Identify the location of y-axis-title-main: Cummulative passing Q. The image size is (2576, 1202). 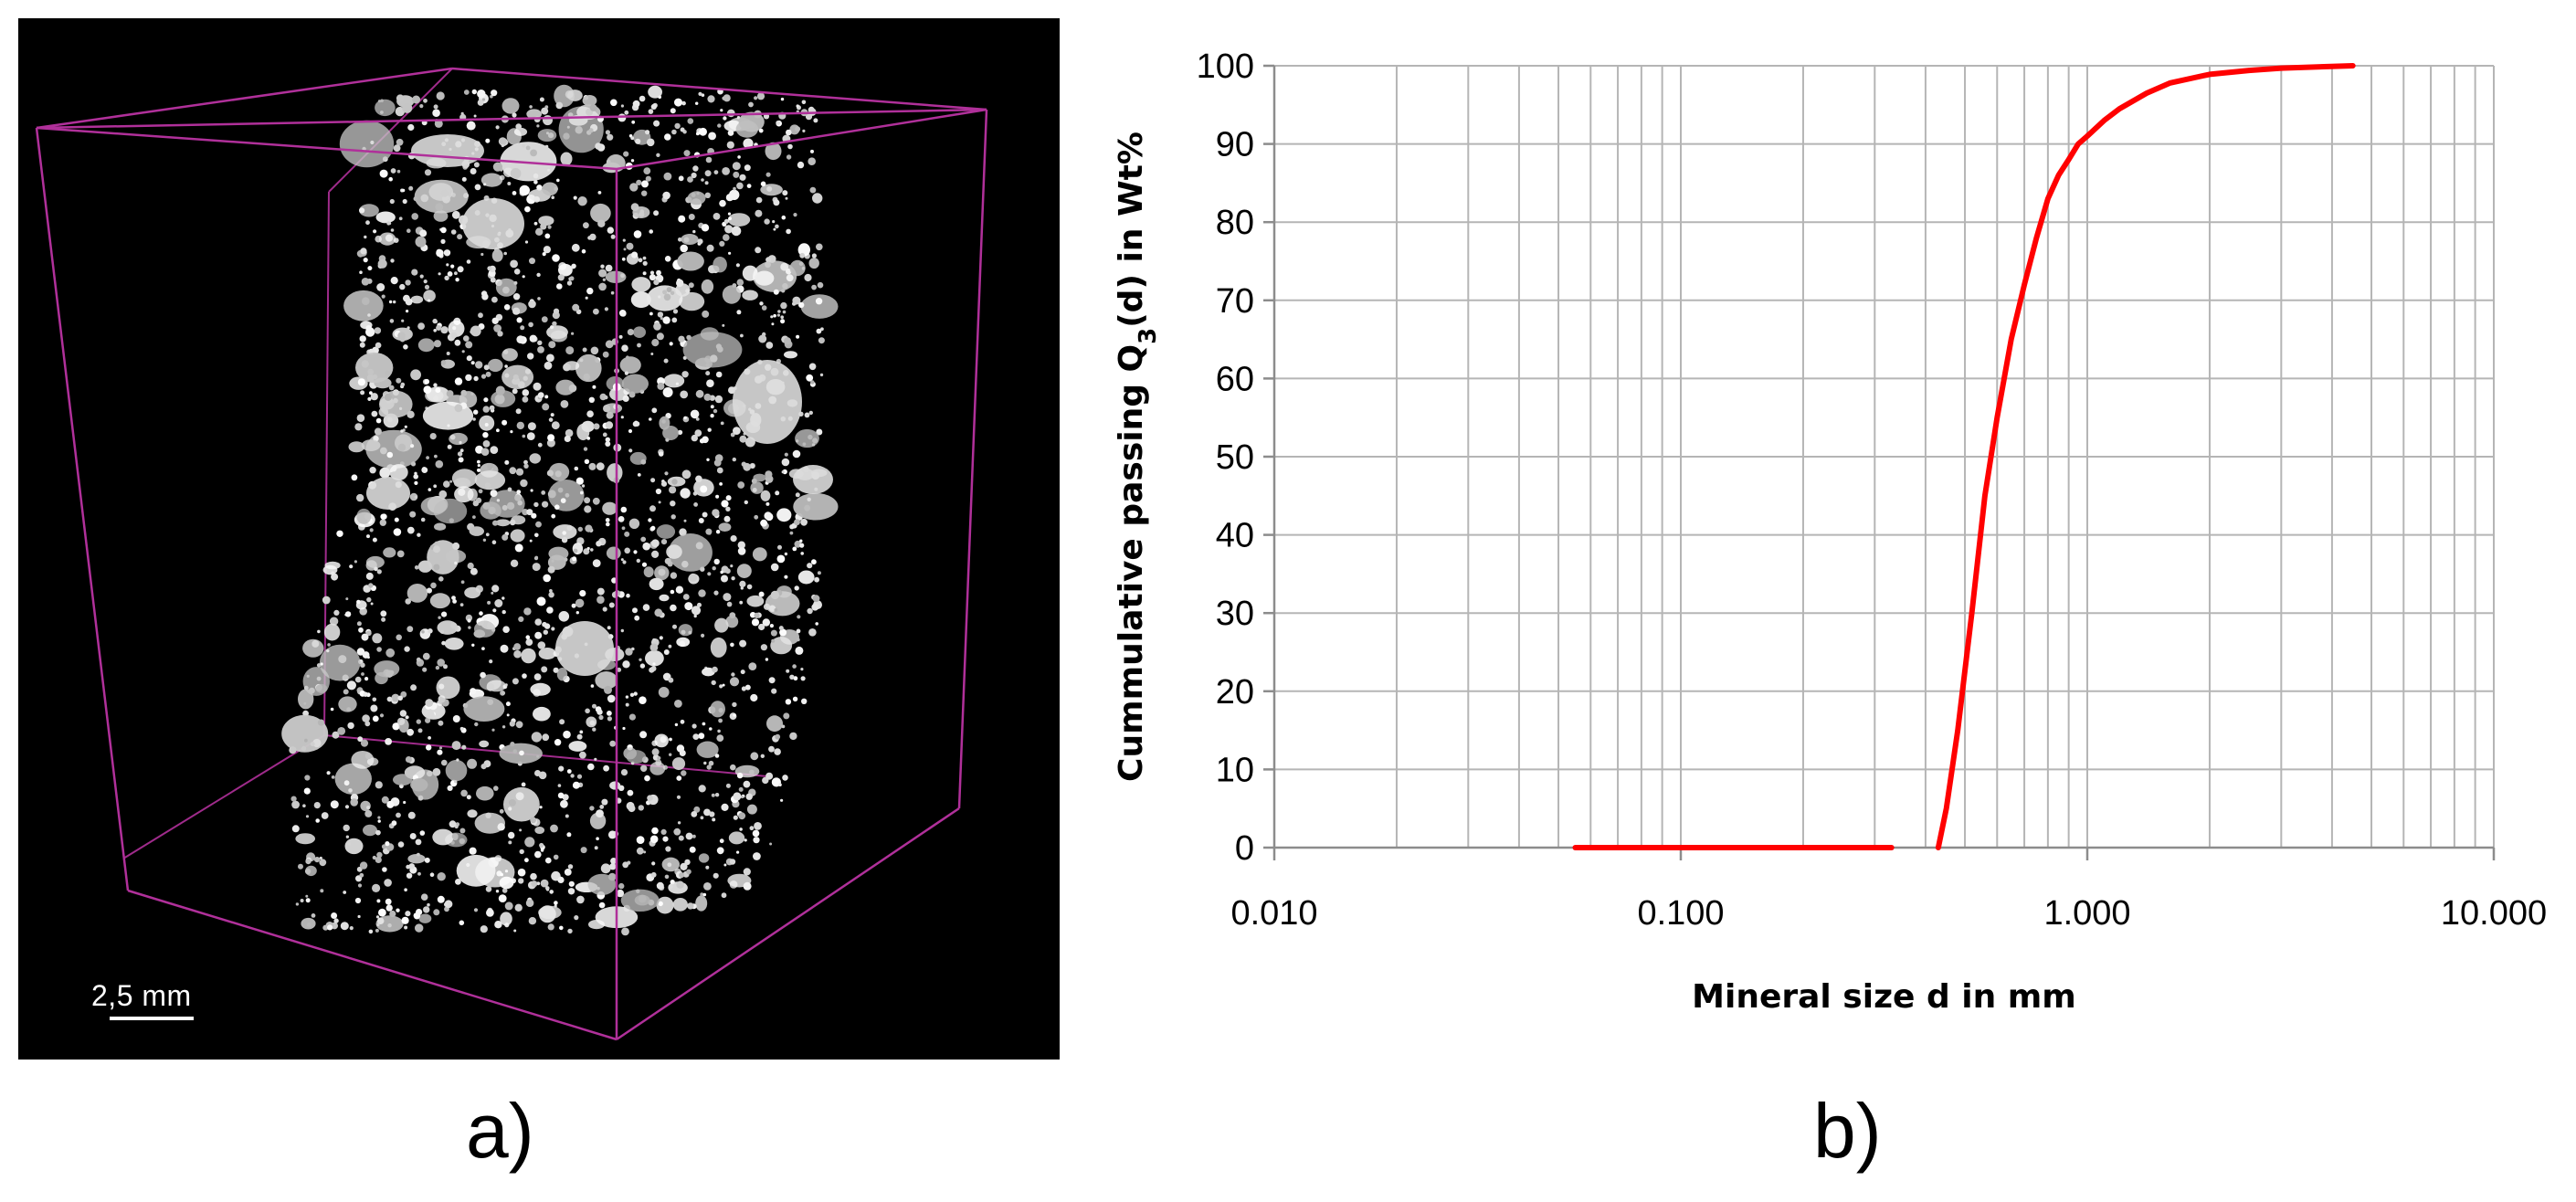
(1131, 563).